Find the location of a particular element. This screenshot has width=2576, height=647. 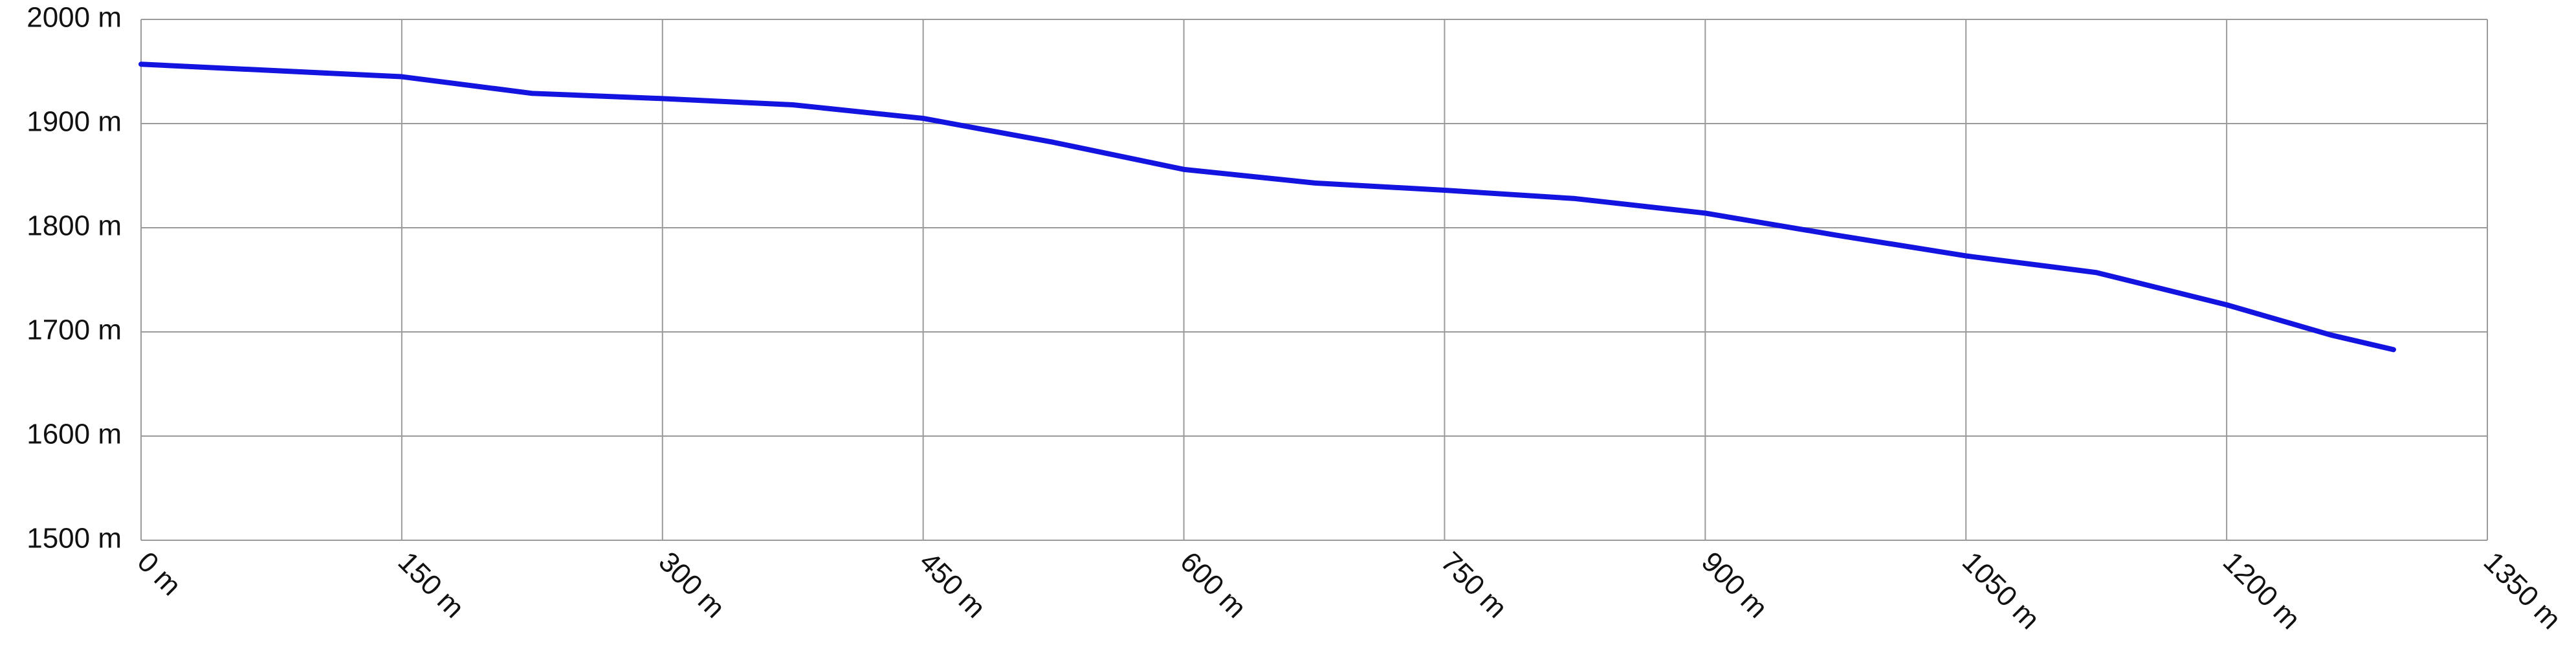

x-tick-label: 600 m is located at coordinates (1213, 585).